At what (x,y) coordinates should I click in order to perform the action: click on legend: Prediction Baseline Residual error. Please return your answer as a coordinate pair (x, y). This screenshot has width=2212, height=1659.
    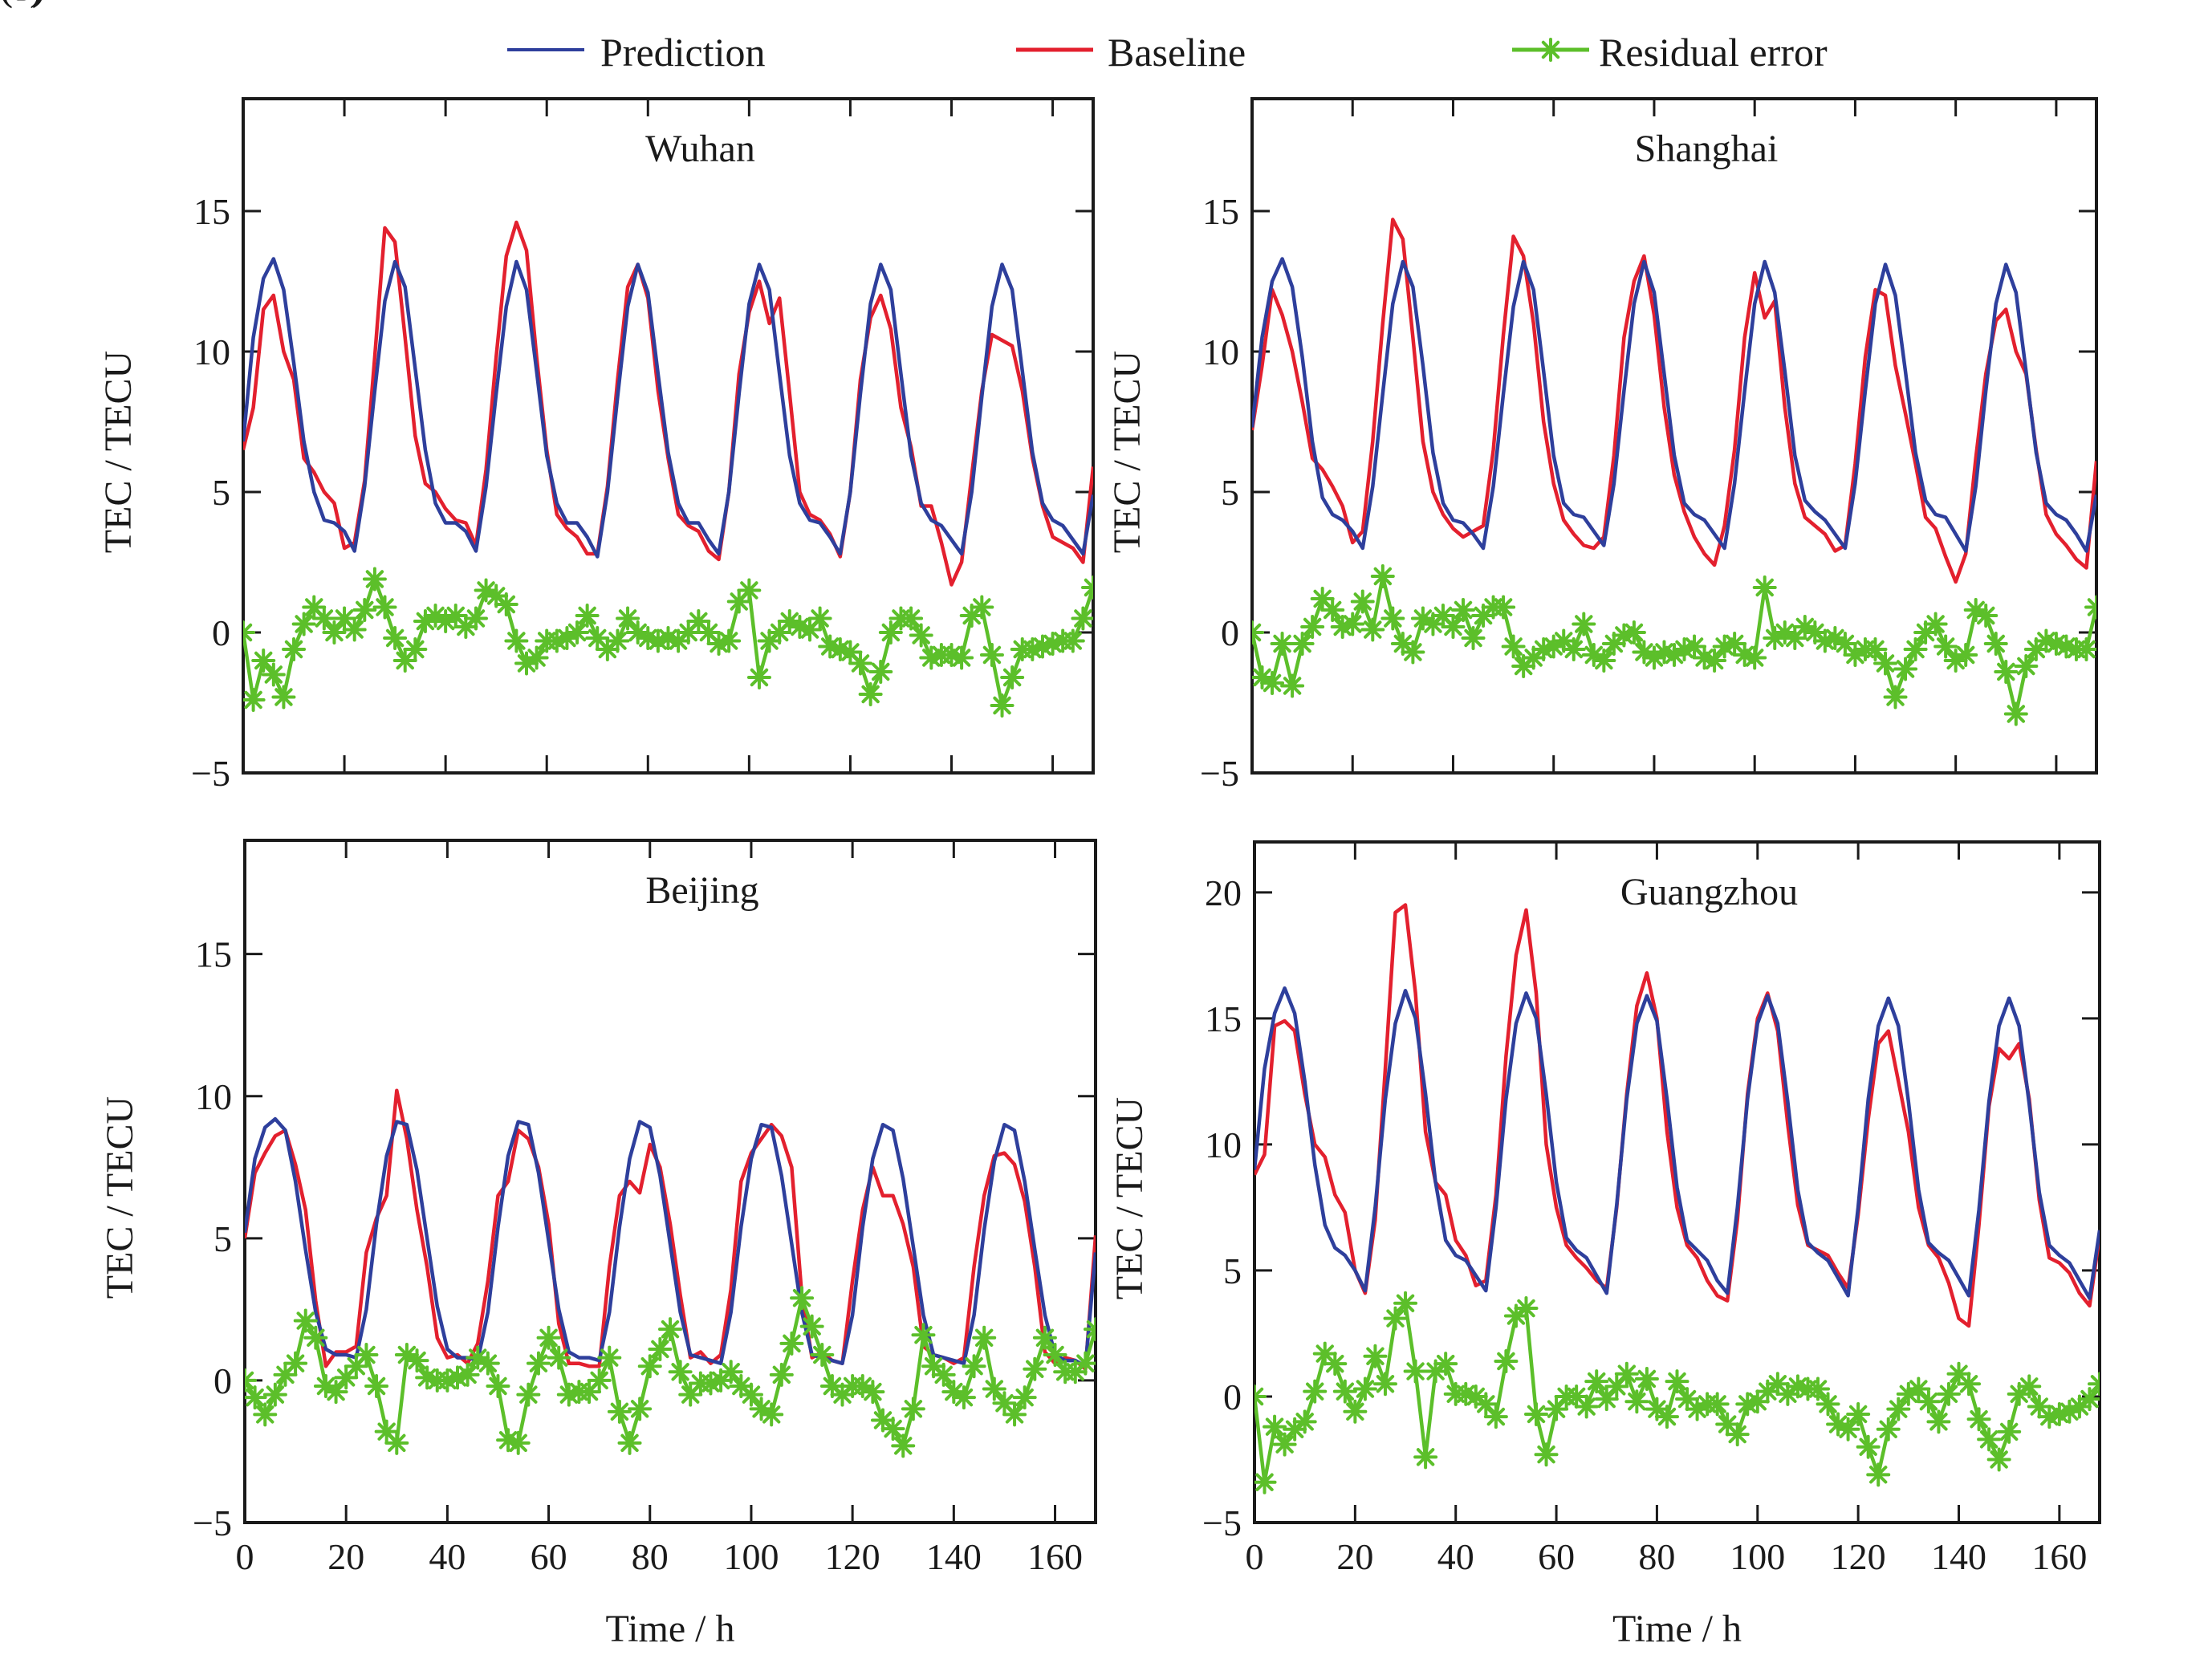
    Looking at the image, I should click on (1167, 53).